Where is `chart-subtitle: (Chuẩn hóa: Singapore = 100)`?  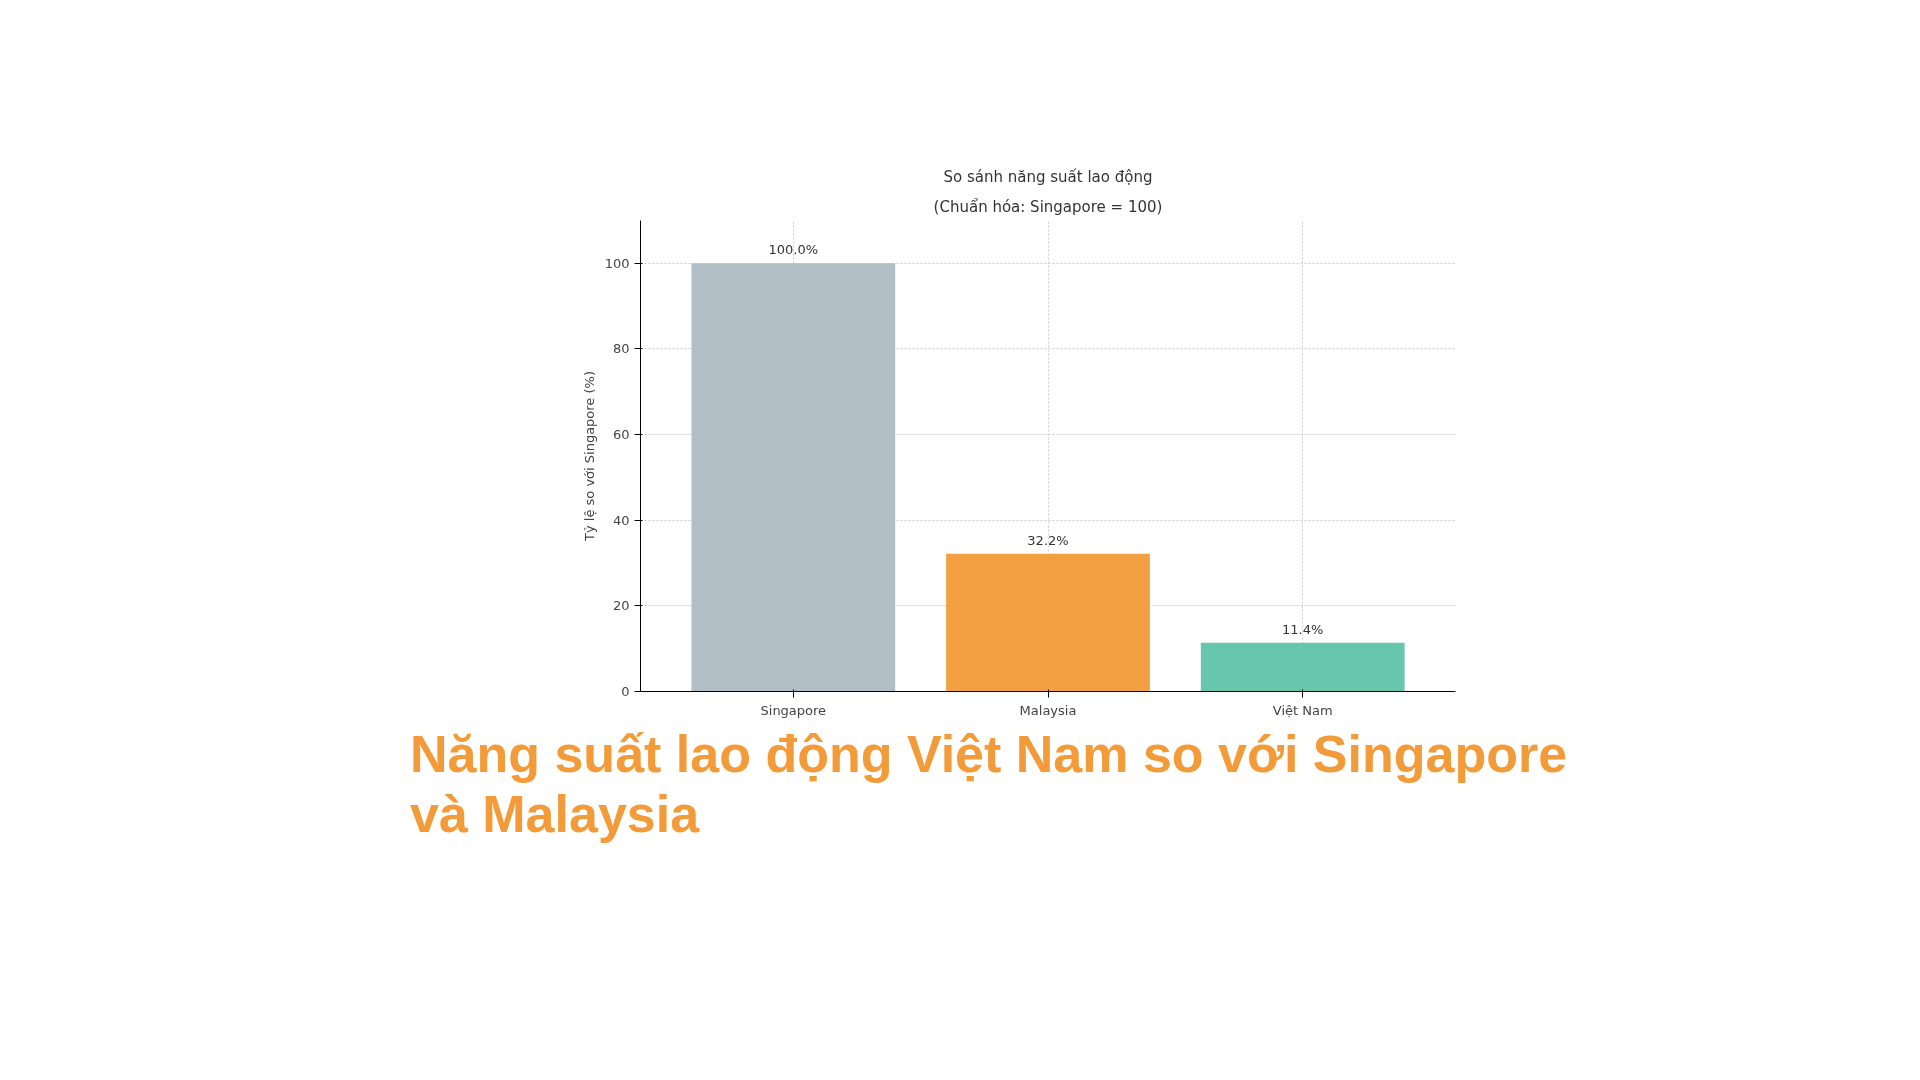 chart-subtitle: (Chuẩn hóa: Singapore = 100) is located at coordinates (1048, 206).